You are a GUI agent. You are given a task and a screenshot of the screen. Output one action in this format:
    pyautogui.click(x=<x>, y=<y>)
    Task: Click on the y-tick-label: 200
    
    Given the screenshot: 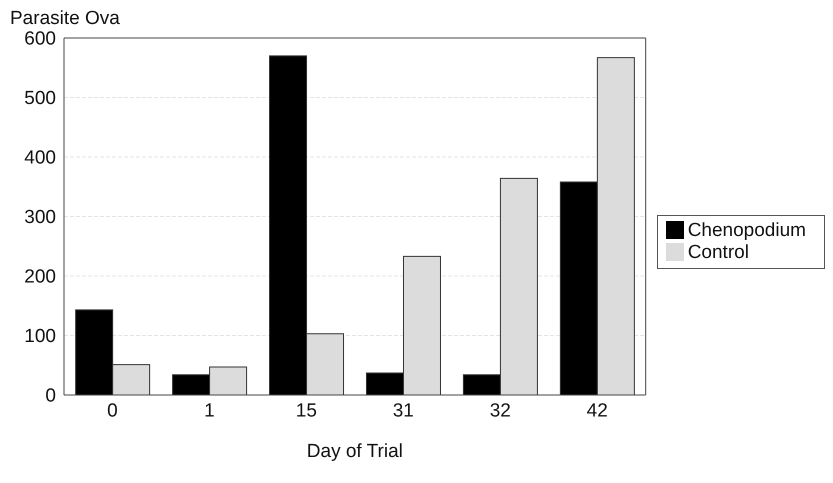 What is the action you would take?
    pyautogui.click(x=40, y=277)
    